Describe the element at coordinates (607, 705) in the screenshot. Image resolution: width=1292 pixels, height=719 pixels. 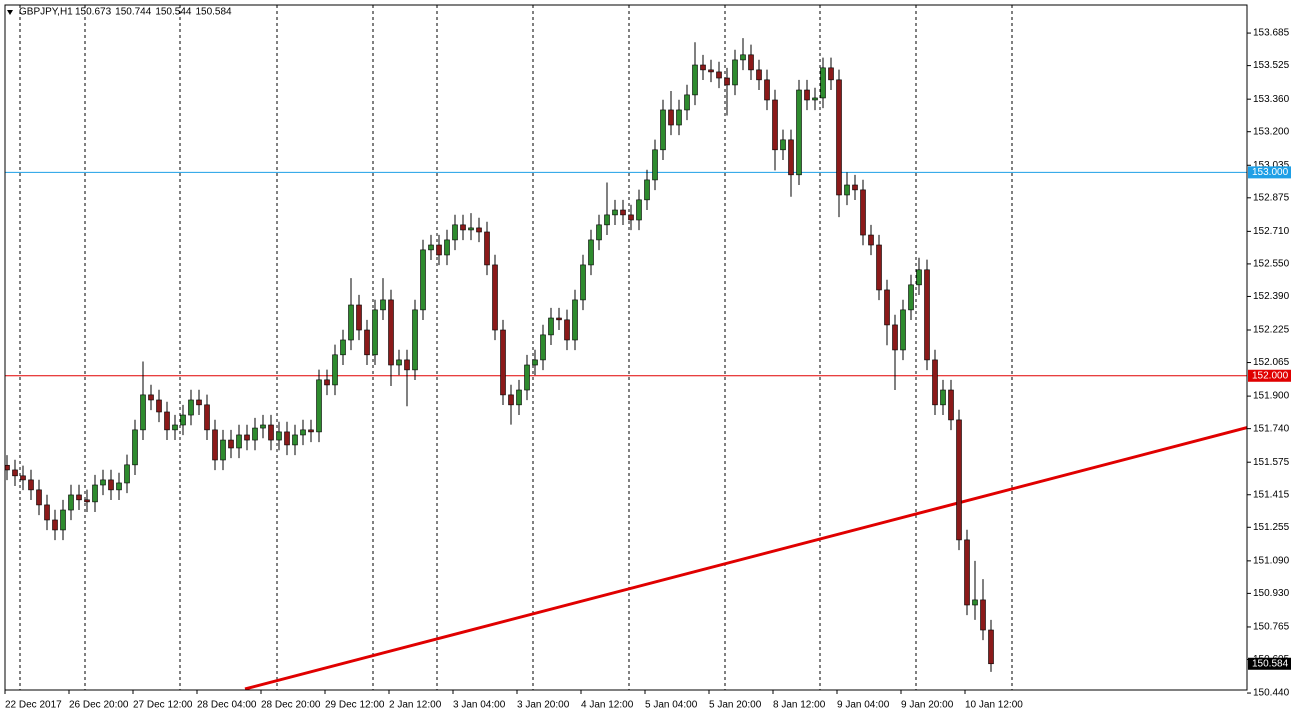
I see `x-tick-label: 4 Jan 12:00` at that location.